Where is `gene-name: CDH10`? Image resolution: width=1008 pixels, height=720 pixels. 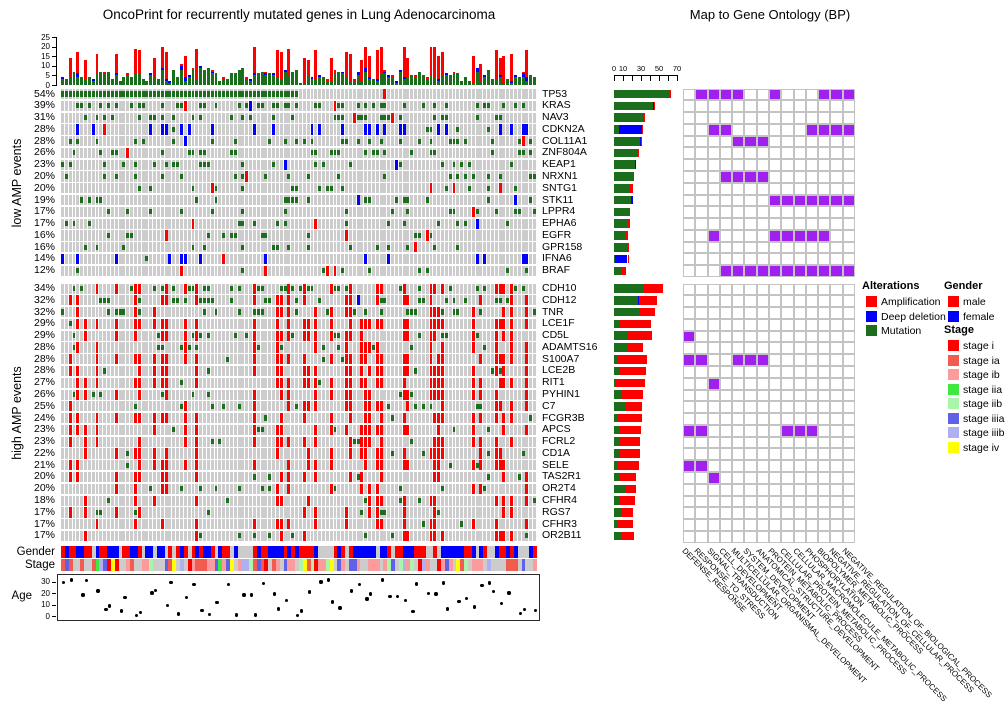
gene-name: CDH10 is located at coordinates (559, 288).